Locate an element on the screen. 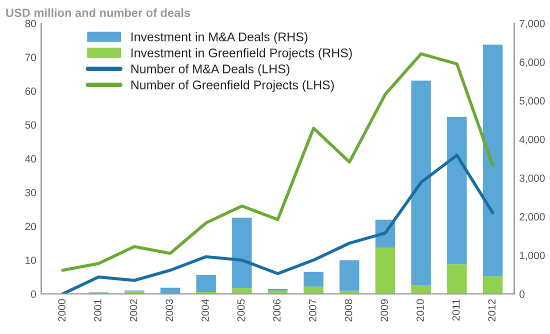 The height and width of the screenshot is (334, 550). y2-tick-label: 5,000 is located at coordinates (532, 101).